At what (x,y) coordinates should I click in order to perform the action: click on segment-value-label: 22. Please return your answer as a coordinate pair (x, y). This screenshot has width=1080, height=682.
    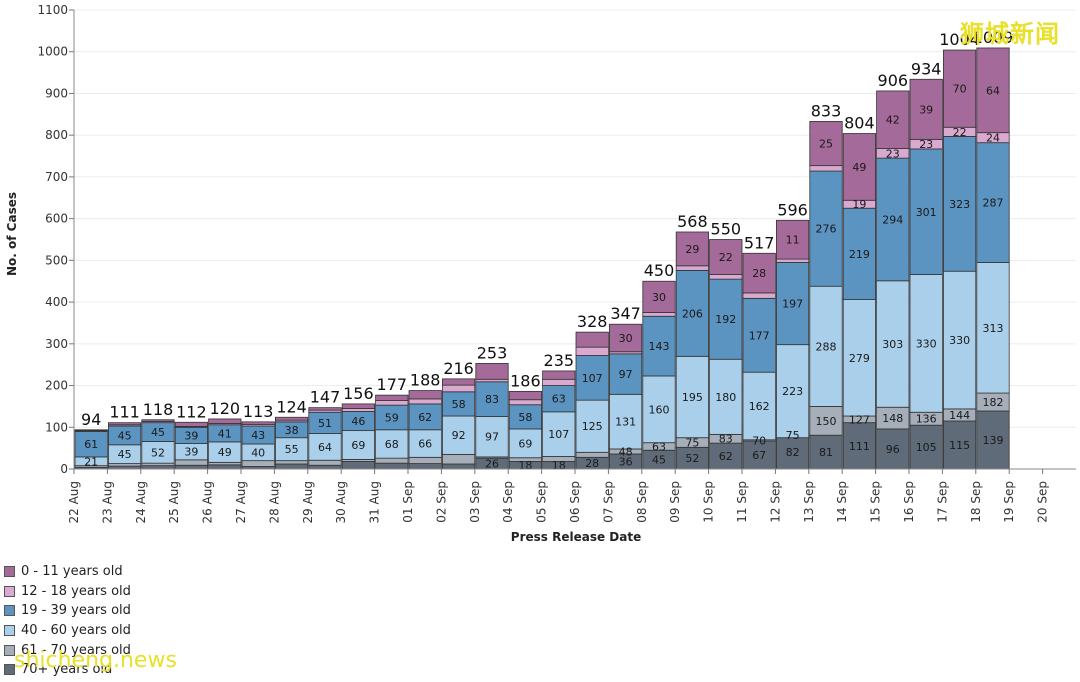
    Looking at the image, I should click on (960, 132).